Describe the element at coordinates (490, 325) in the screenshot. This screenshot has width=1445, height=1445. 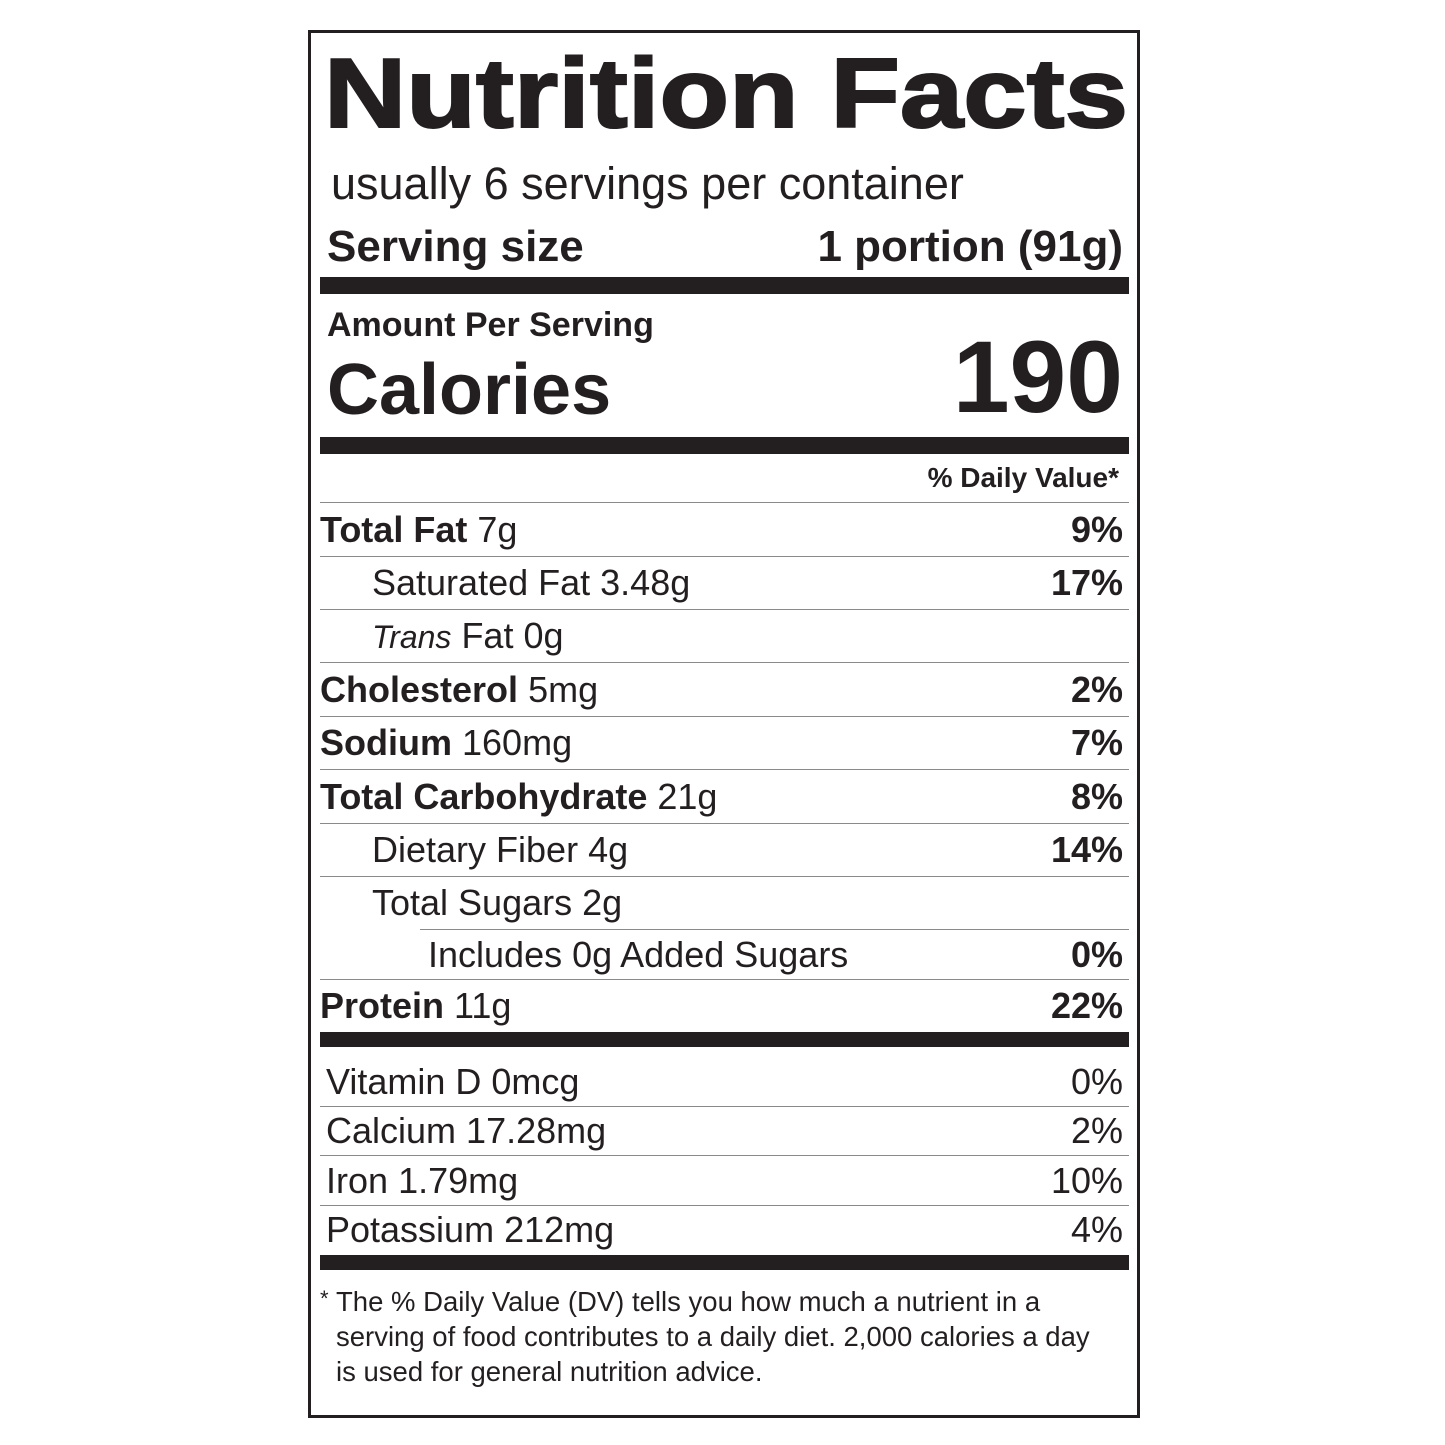
I see `amount-per-serving: Amount Per Serving` at that location.